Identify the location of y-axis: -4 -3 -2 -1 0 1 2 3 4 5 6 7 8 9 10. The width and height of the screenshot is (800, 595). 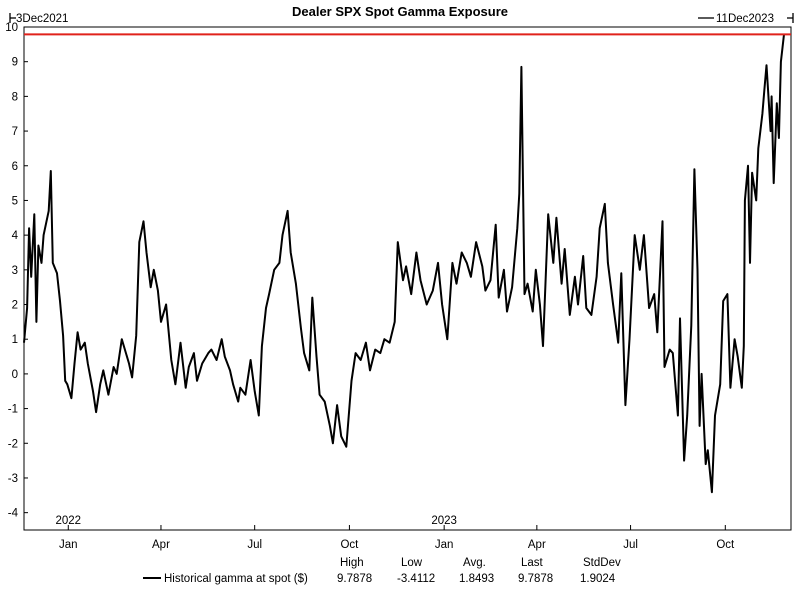
(16, 271).